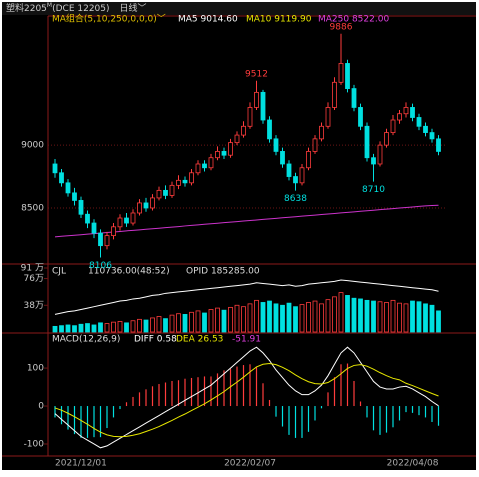 Image resolution: width=479 pixels, height=477 pixels. Describe the element at coordinates (129, 272) in the screenshot. I see `volume-info: 110736.00(48:52)` at that location.